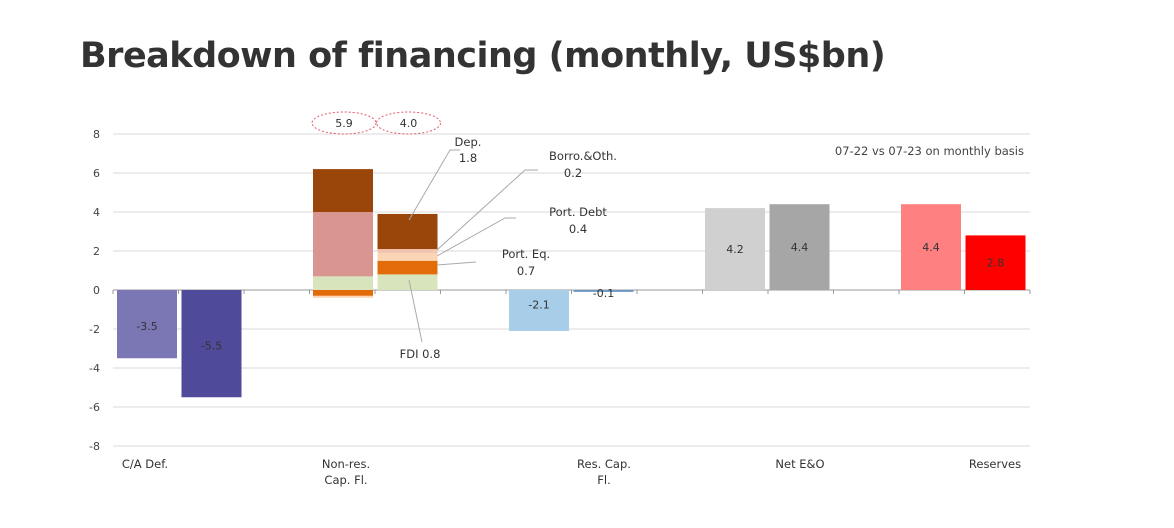 The height and width of the screenshot is (528, 1174). What do you see at coordinates (96, 173) in the screenshot?
I see `y-tick-label: 6` at bounding box center [96, 173].